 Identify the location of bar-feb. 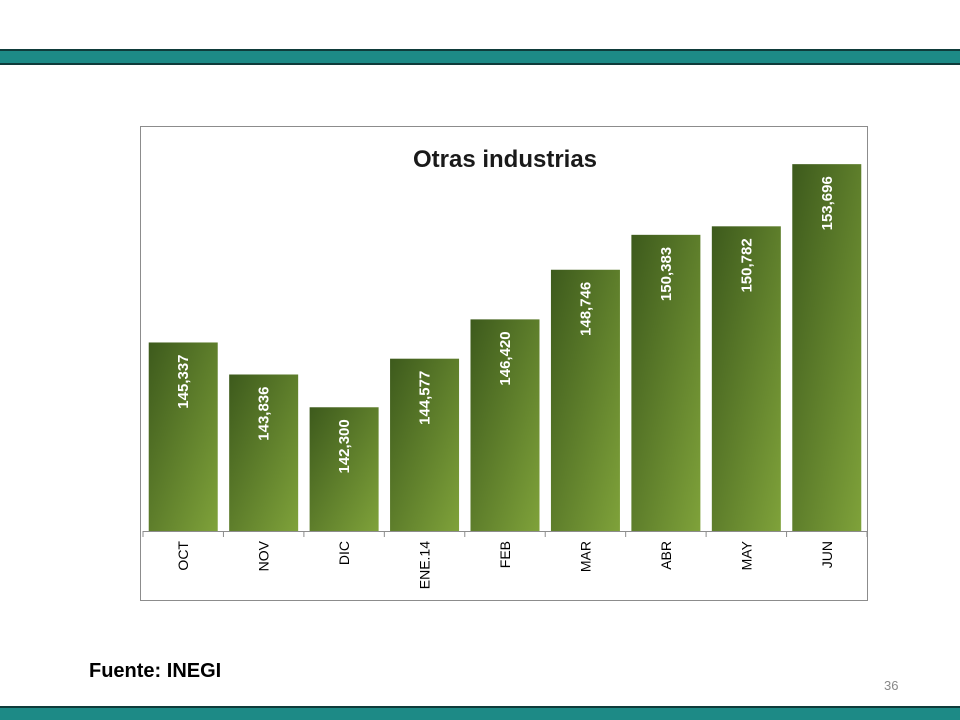
(505, 425).